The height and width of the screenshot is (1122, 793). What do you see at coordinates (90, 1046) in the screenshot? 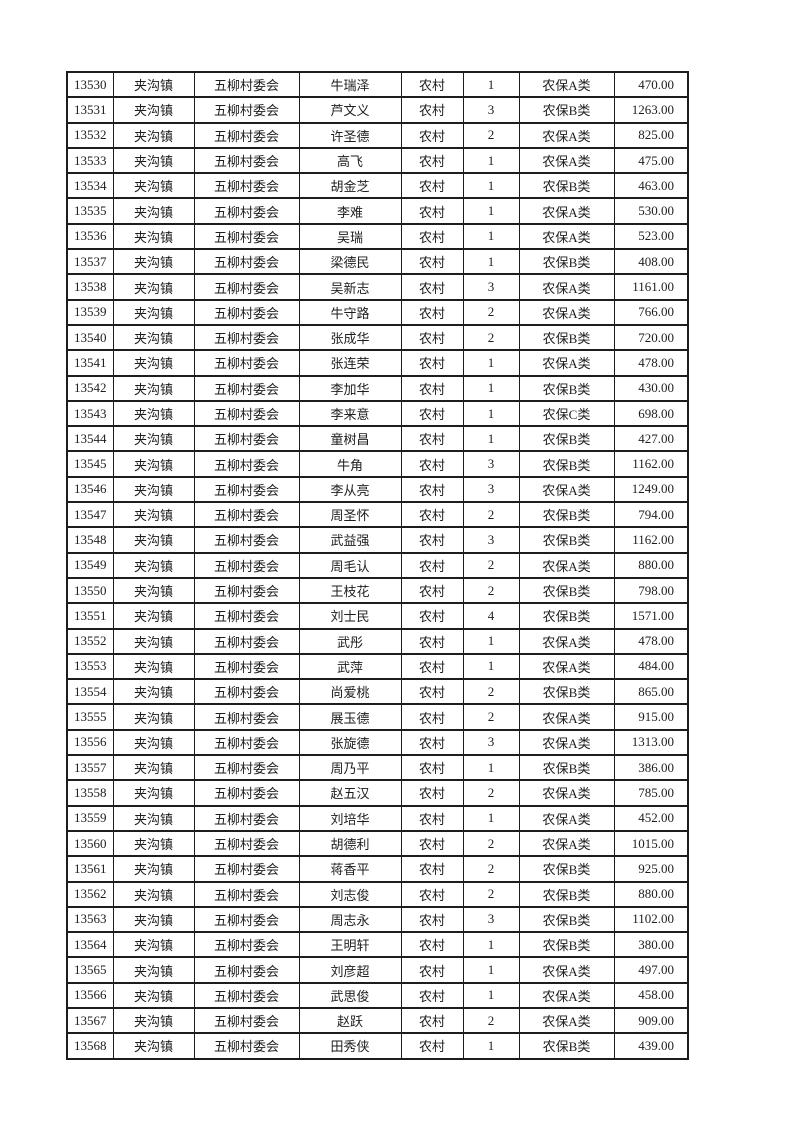
I see `cell-serial-number: 13568` at bounding box center [90, 1046].